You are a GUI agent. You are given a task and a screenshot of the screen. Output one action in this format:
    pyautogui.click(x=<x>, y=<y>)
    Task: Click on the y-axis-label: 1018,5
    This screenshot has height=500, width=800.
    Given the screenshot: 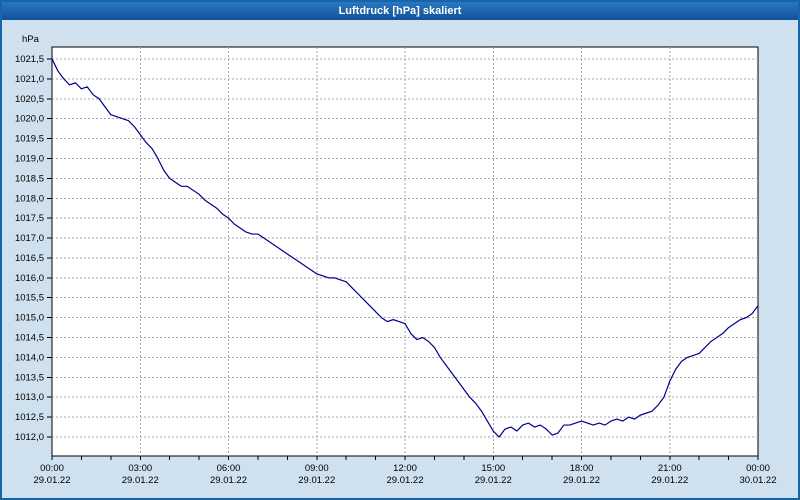 What is the action you would take?
    pyautogui.click(x=29, y=178)
    